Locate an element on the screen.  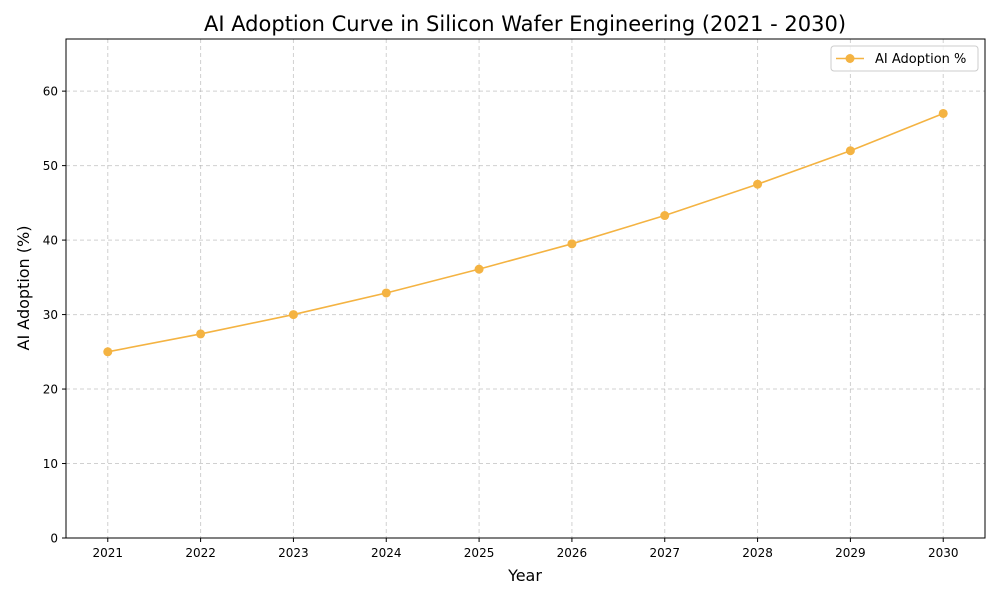
y-axis-label: AI Adoption (%) is located at coordinates (23, 288).